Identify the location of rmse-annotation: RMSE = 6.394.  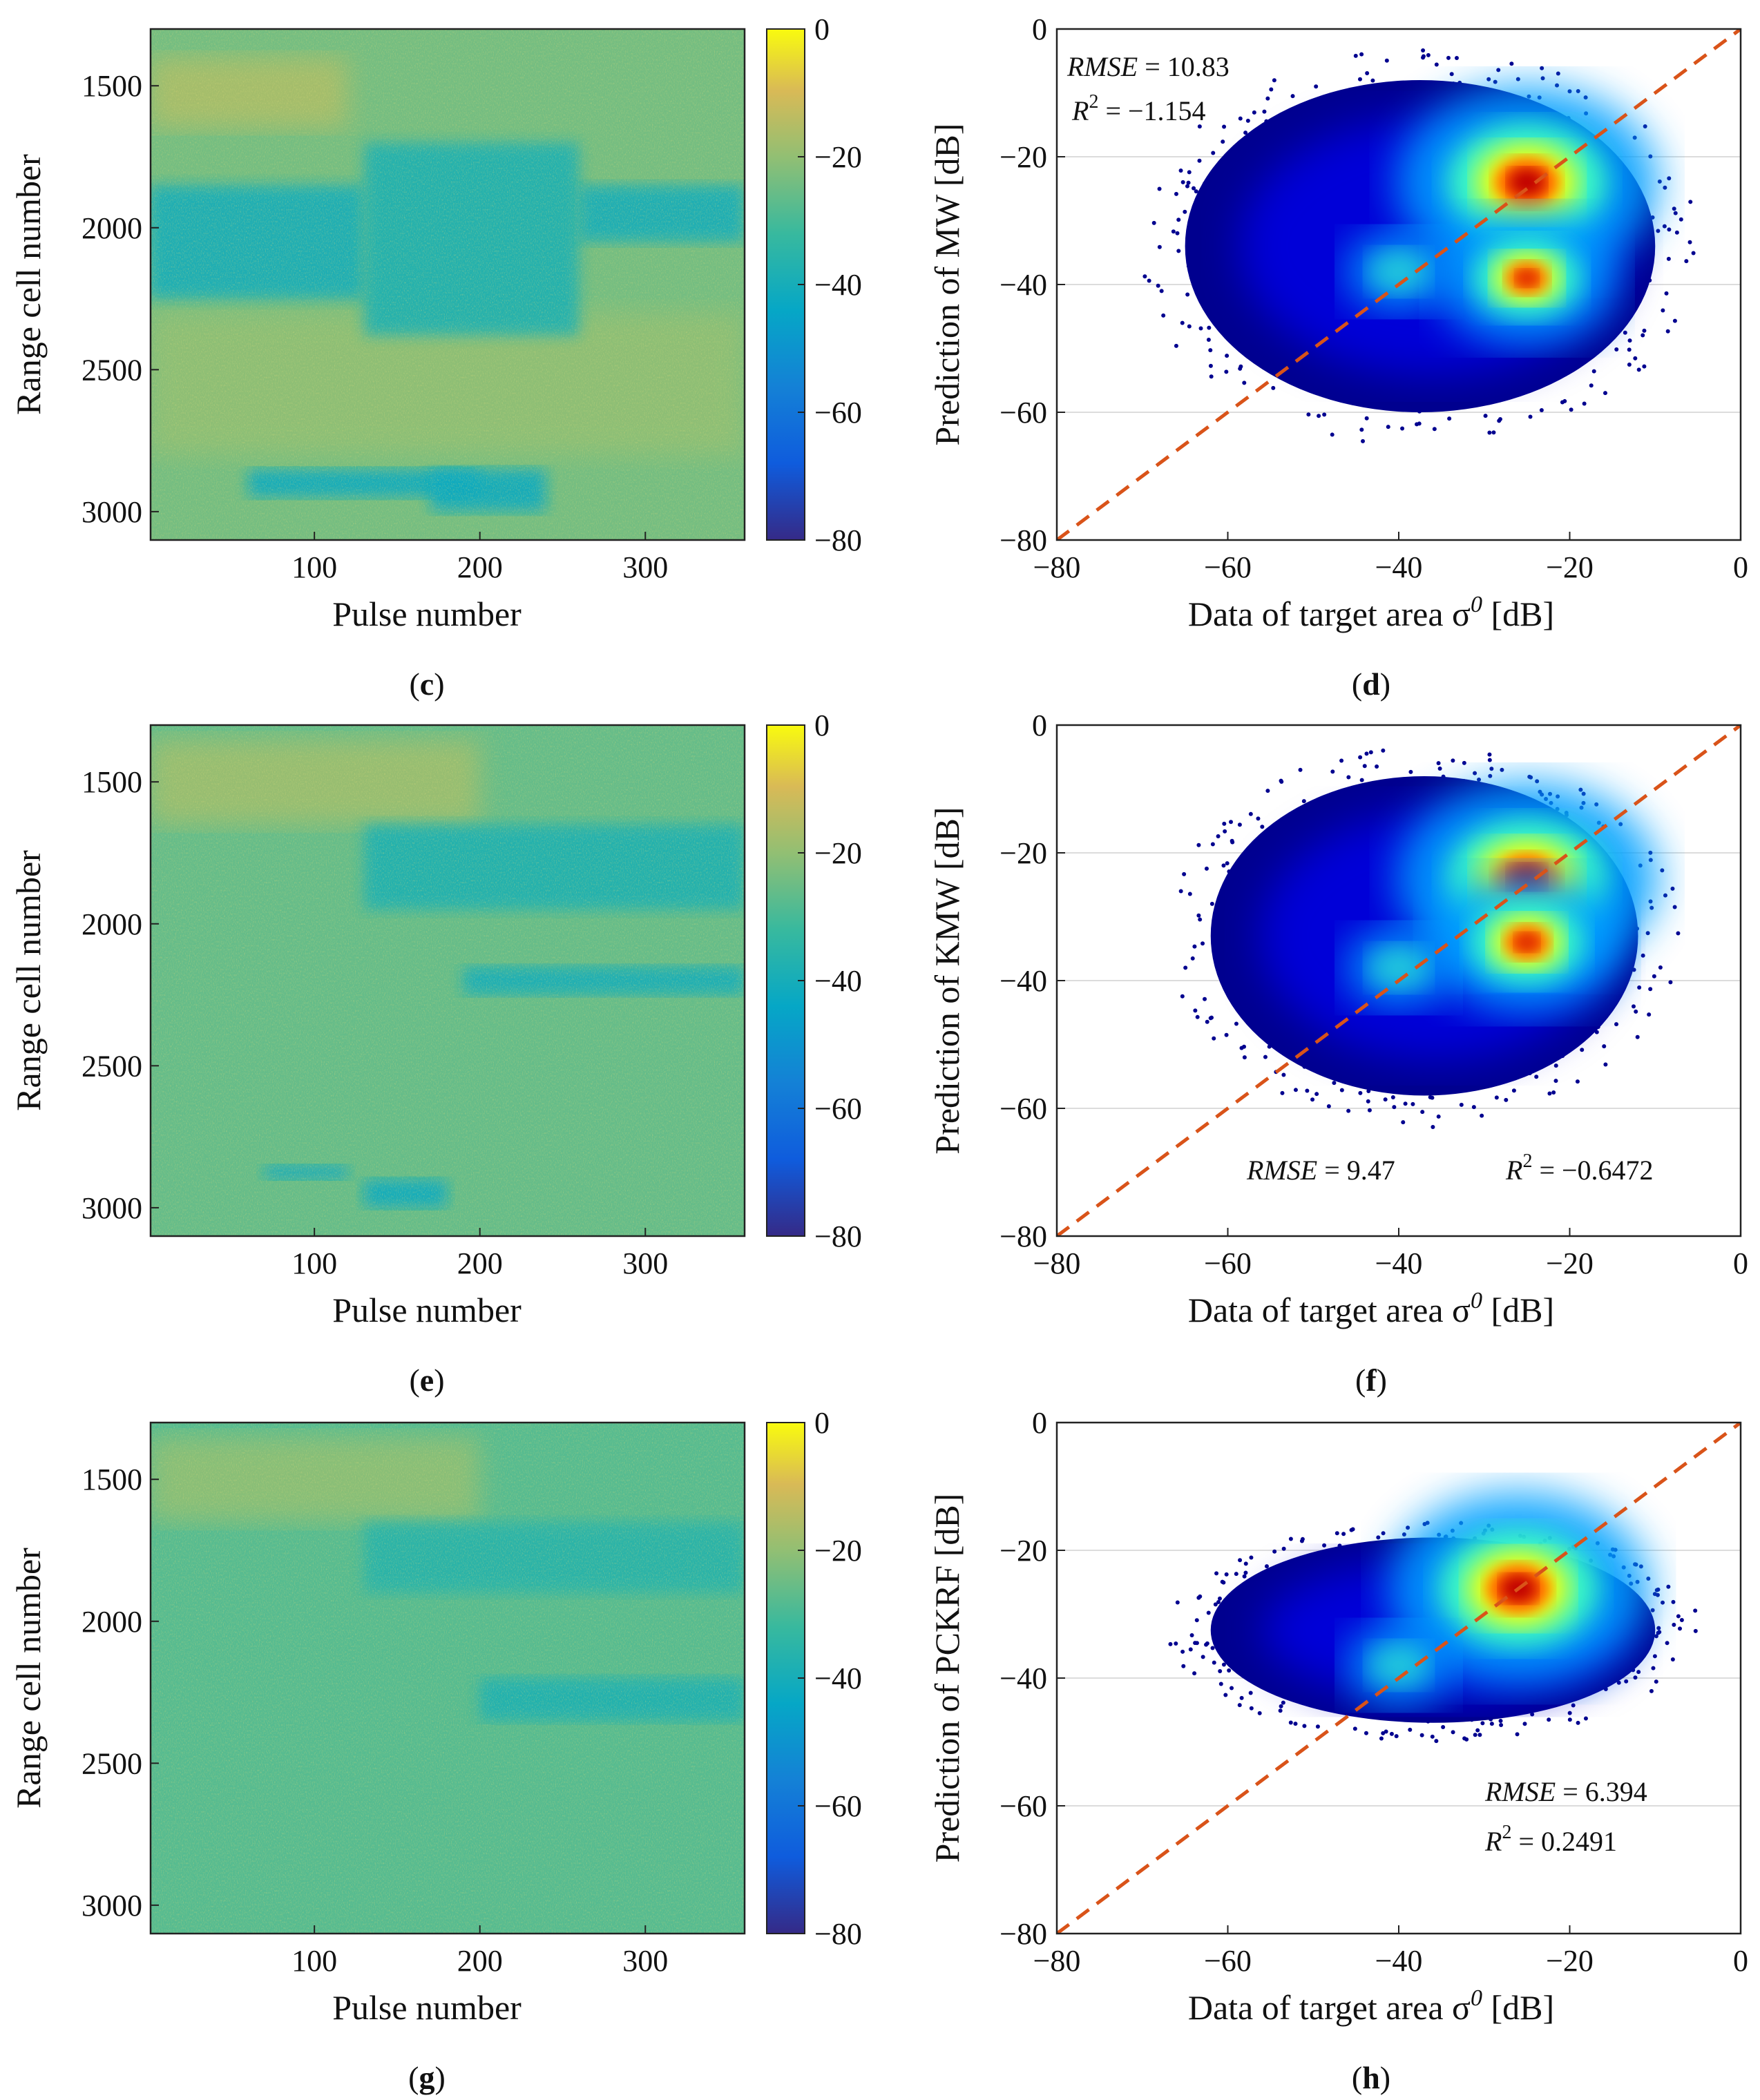
(1565, 1791).